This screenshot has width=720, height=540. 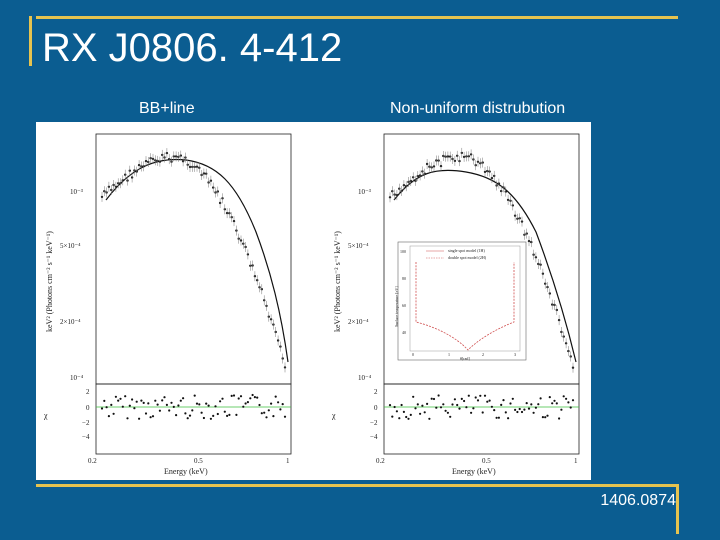 I want to click on inset-legend-2: double spot model (2H), so click(x=467, y=257).